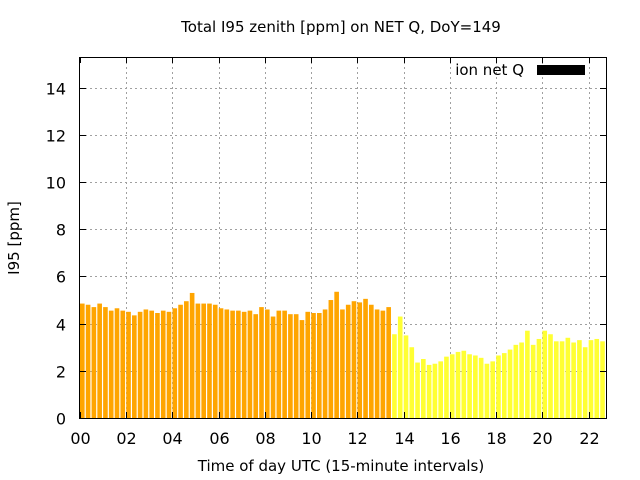  I want to click on x-tick-label: 08, so click(265, 438).